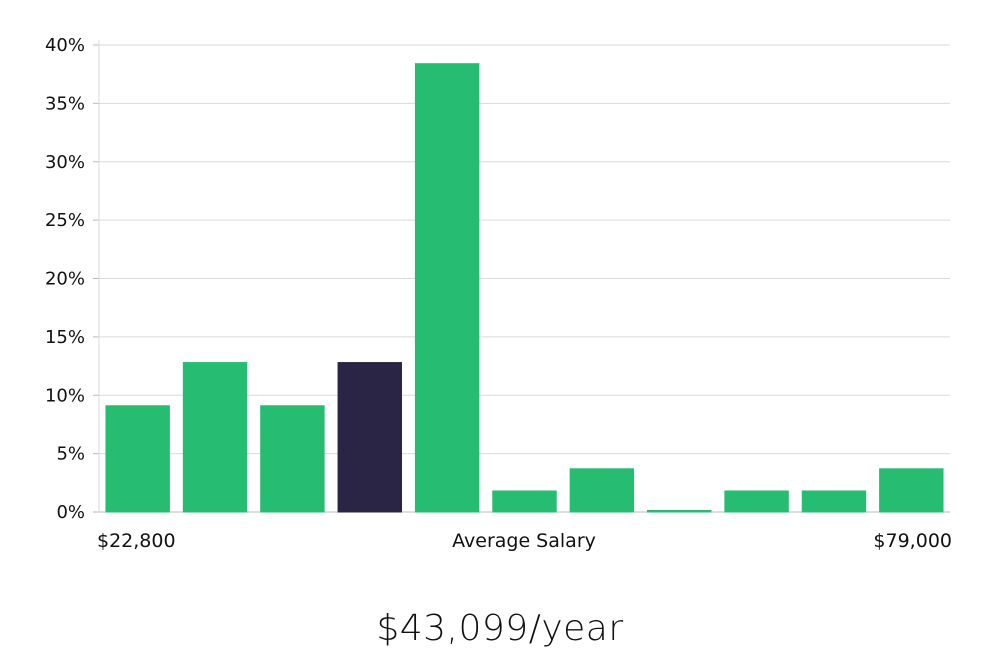 Image resolution: width=1000 pixels, height=660 pixels. I want to click on x-label-average-salary: Average Salary, so click(524, 541).